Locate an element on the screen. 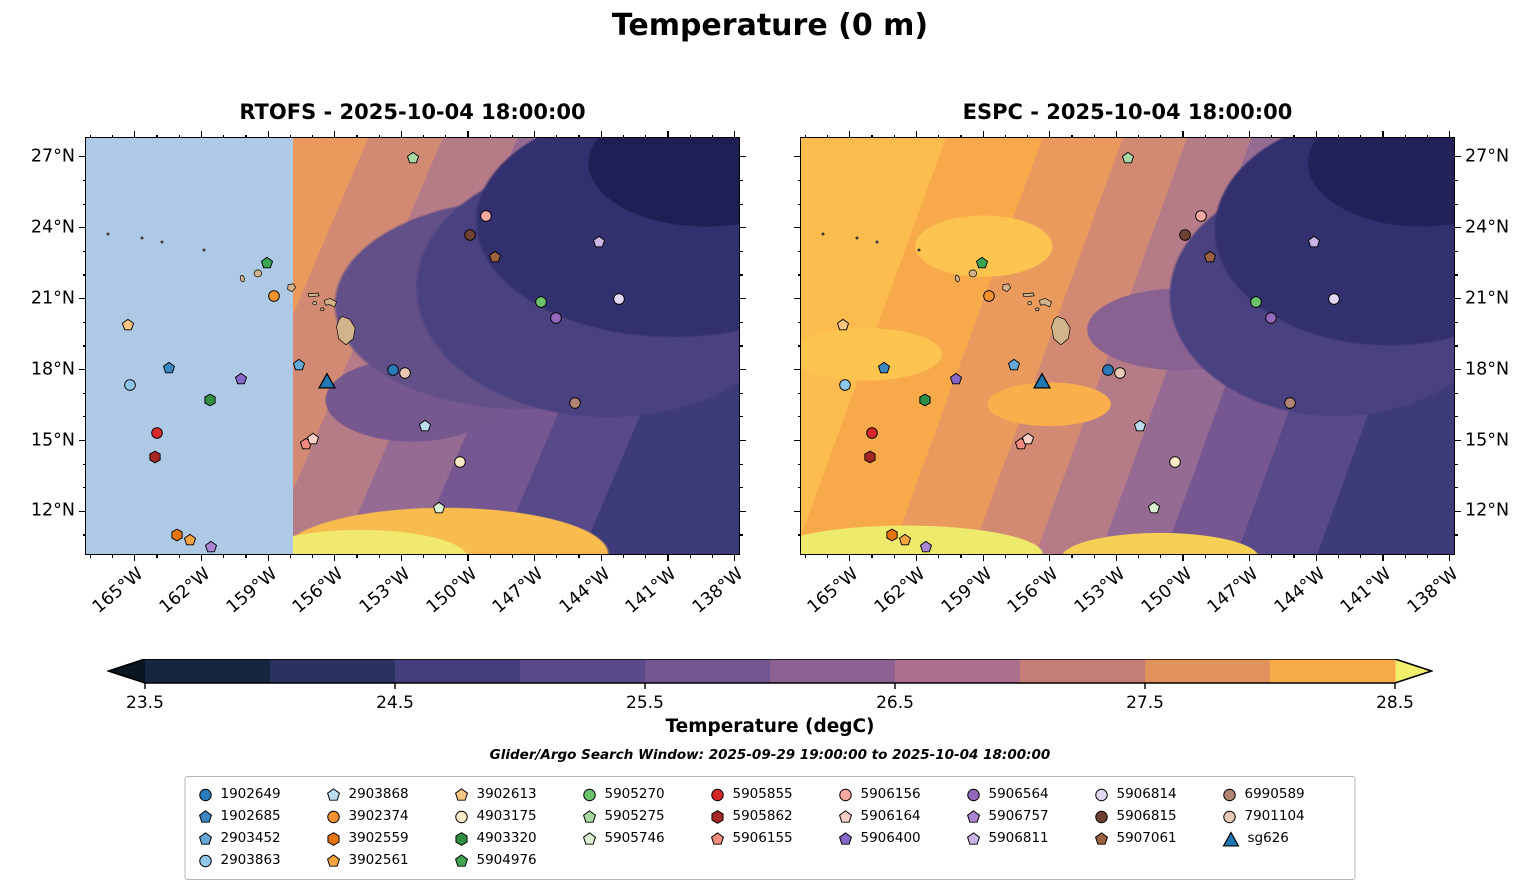 The width and height of the screenshot is (1540, 889). colorbar-label: Temperature (degC) is located at coordinates (770, 726).